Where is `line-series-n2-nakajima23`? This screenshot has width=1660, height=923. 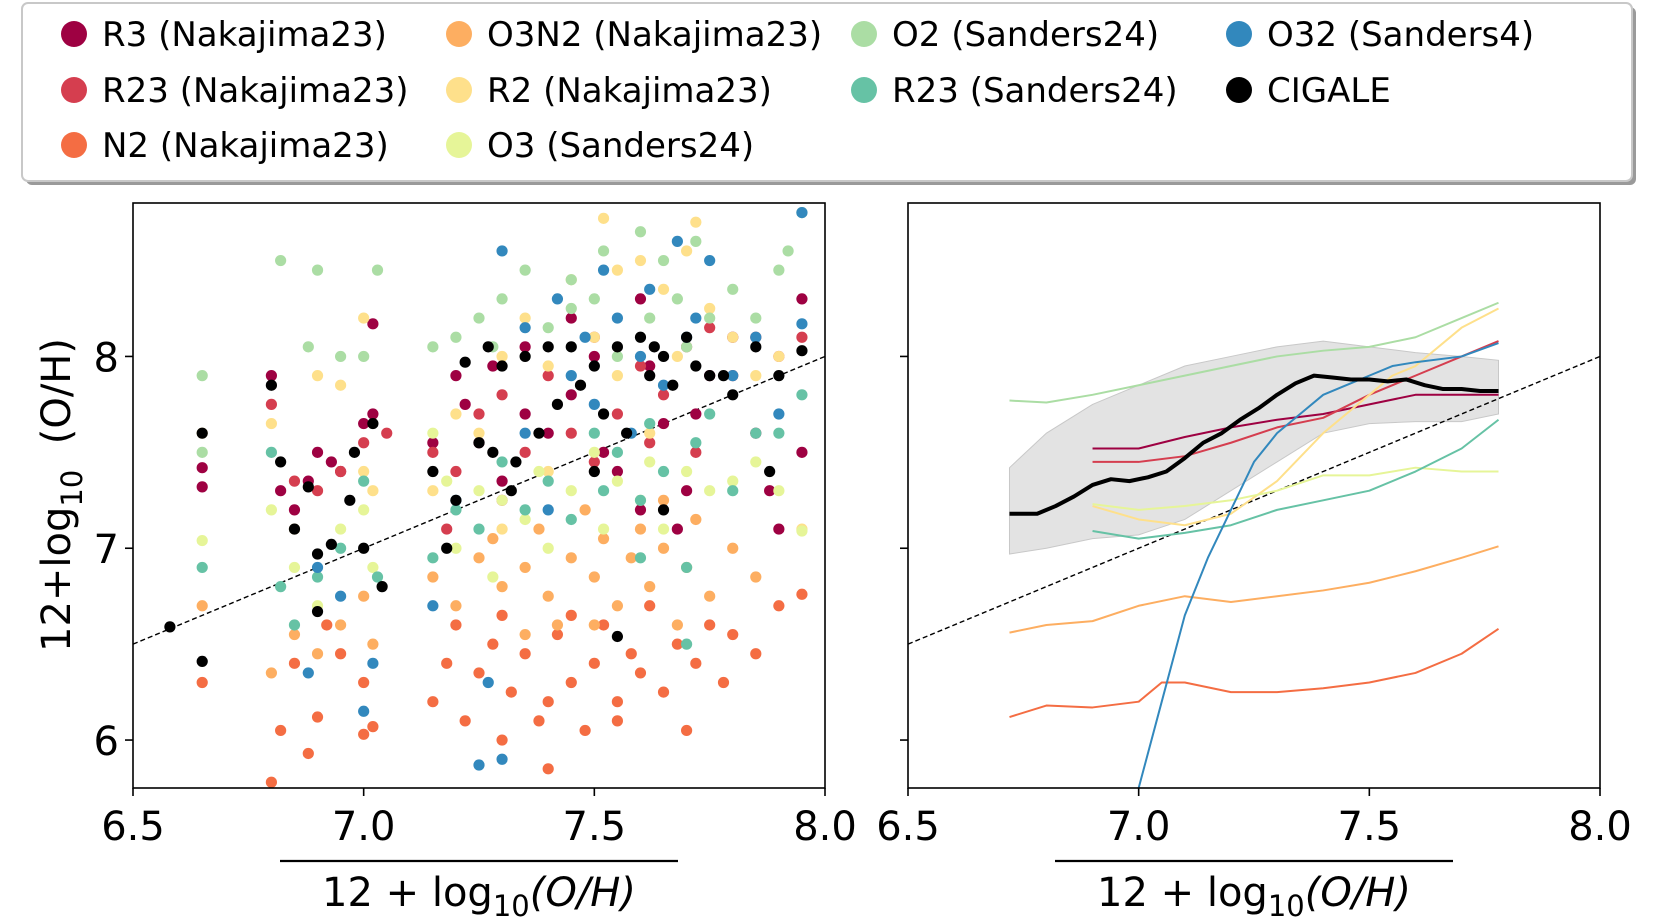 line-series-n2-nakajima23 is located at coordinates (1254, 672).